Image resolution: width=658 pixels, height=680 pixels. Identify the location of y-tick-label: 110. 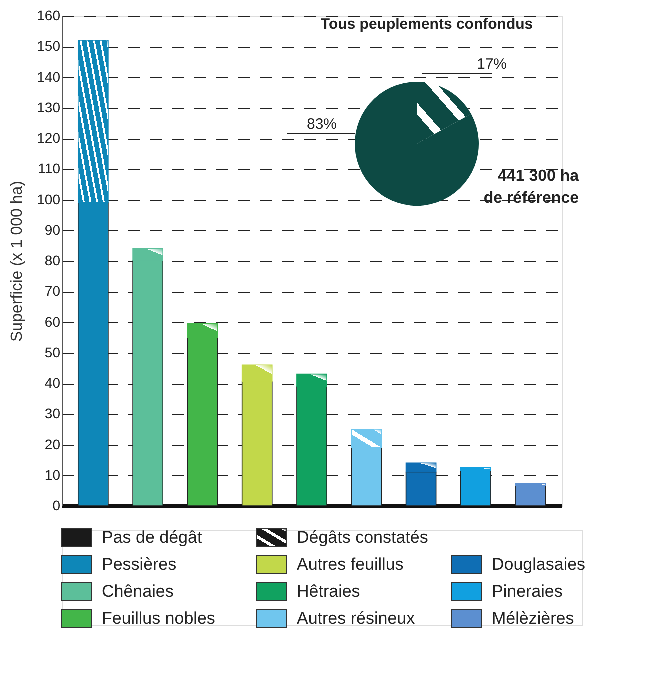
(49, 168).